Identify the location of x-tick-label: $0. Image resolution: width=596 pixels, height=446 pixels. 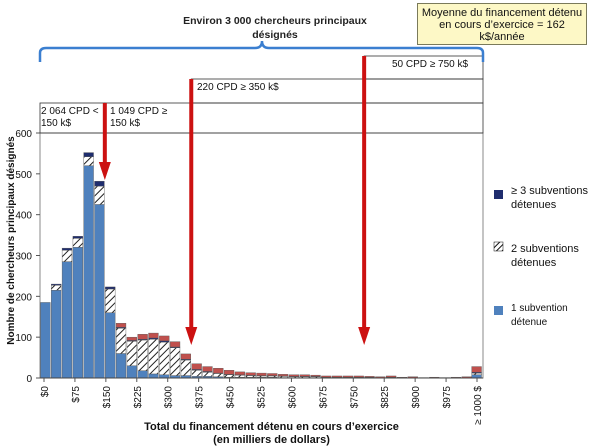
(45, 392).